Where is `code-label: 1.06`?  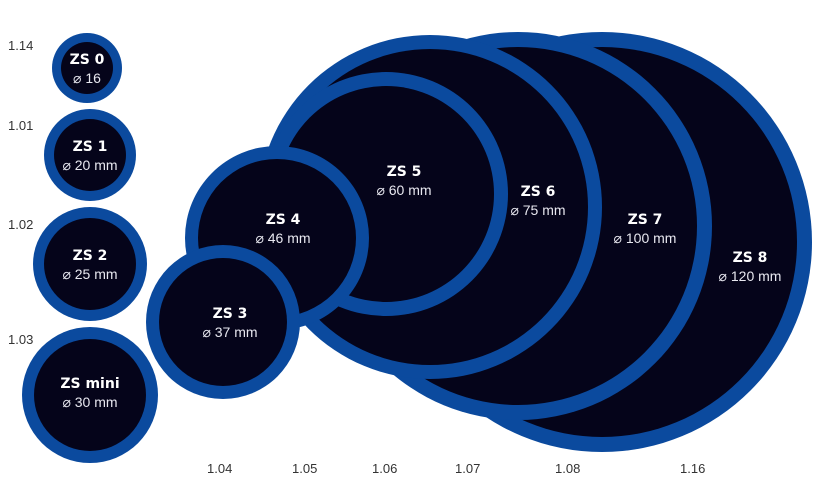 code-label: 1.06 is located at coordinates (385, 468).